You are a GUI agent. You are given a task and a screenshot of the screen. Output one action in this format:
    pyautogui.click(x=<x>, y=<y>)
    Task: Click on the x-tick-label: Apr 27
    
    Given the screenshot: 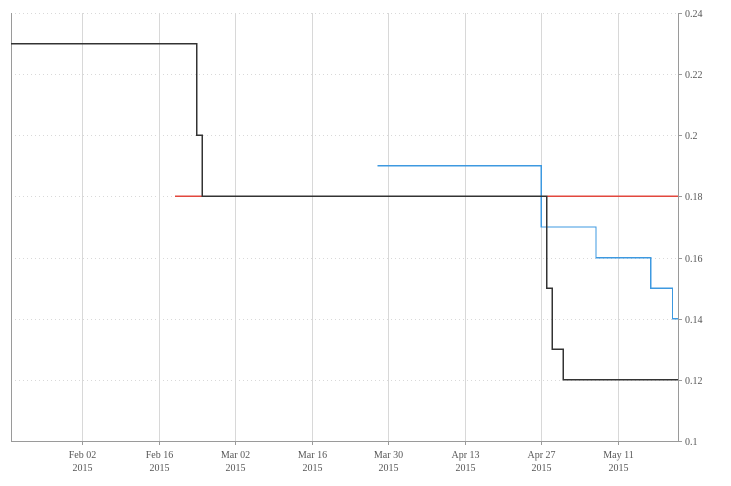 What is the action you would take?
    pyautogui.click(x=541, y=455)
    